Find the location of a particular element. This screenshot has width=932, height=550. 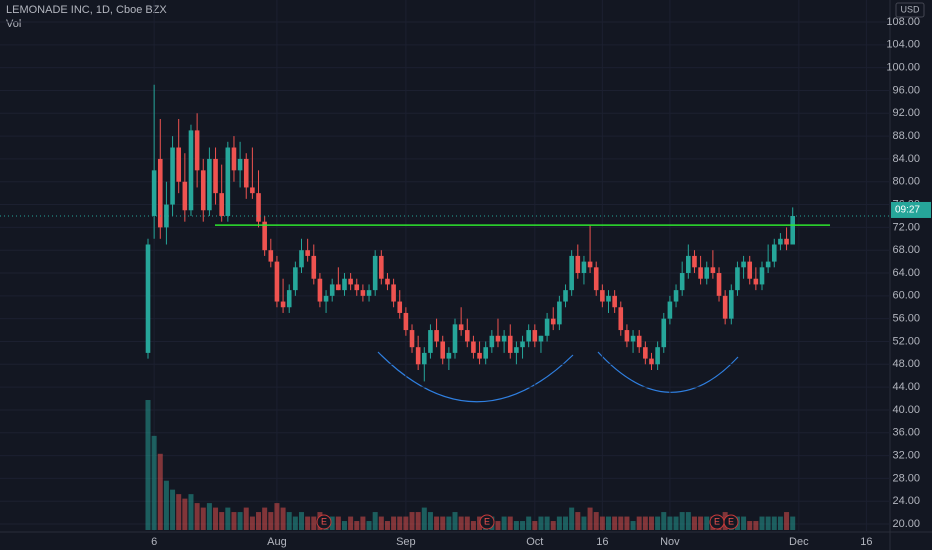

x-tick-label: Oct is located at coordinates (534, 542).